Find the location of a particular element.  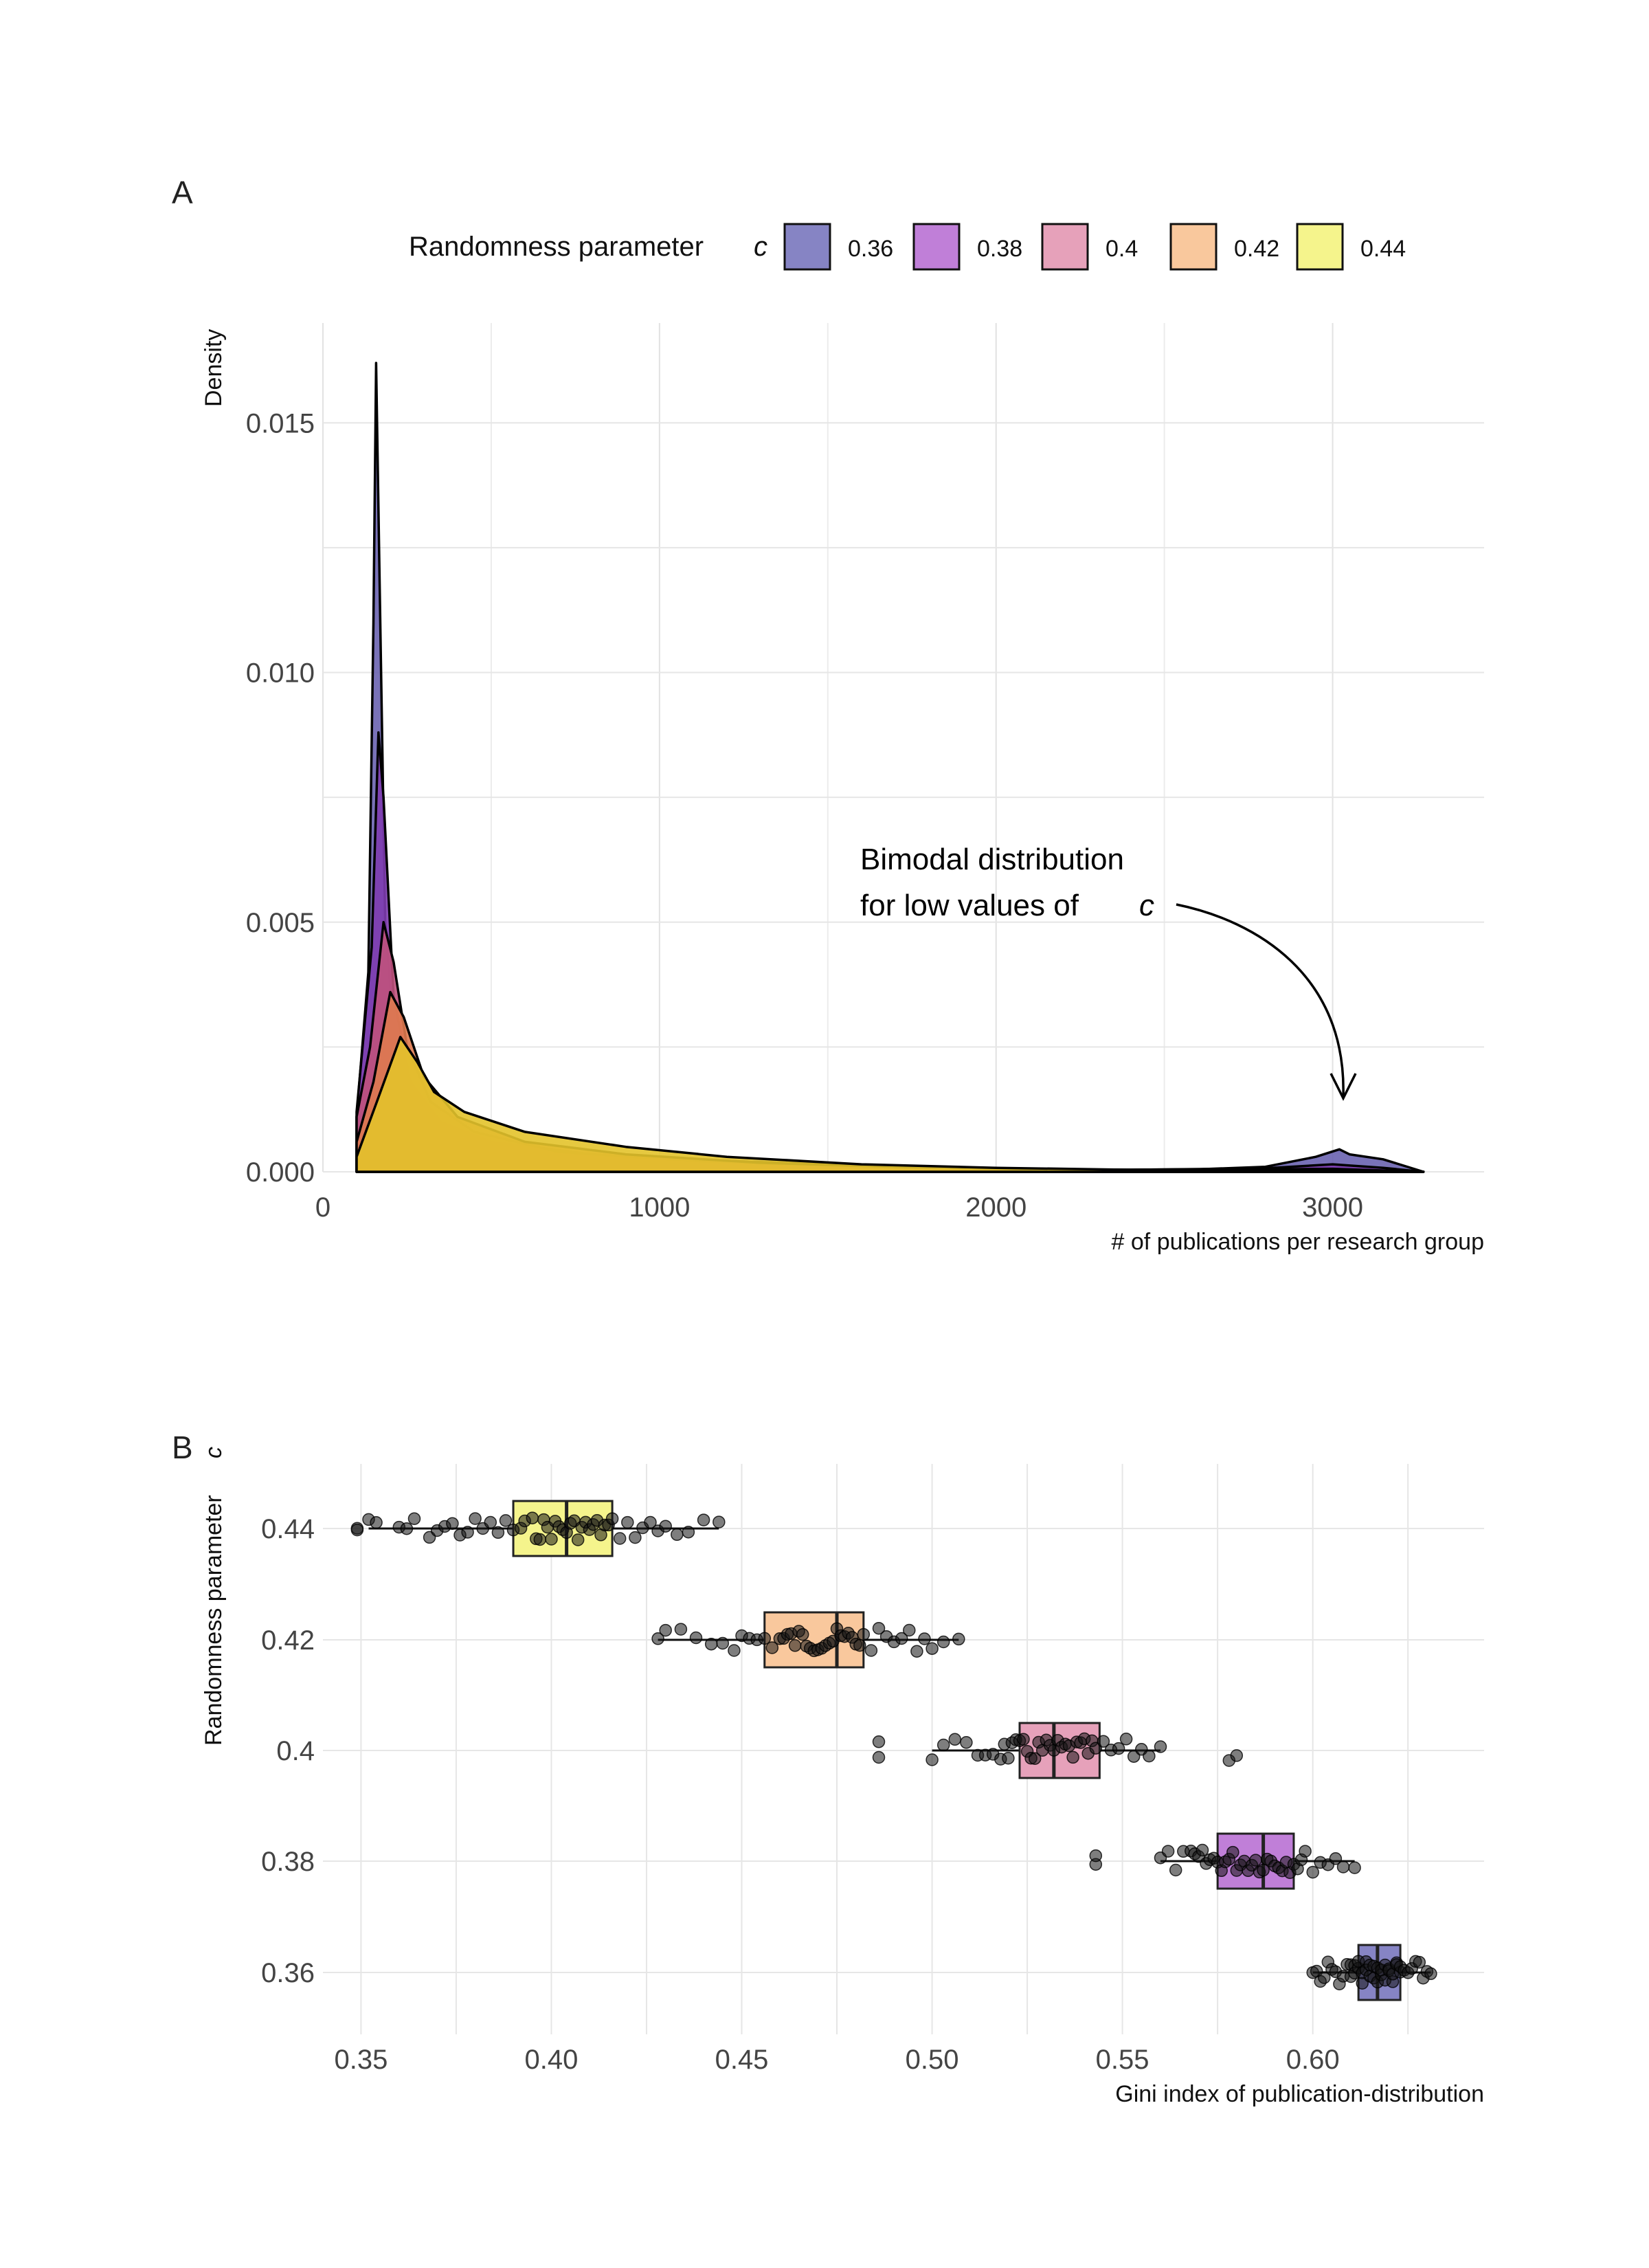

annotation: Bimodal distribution for low values of c is located at coordinates (1108, 972).